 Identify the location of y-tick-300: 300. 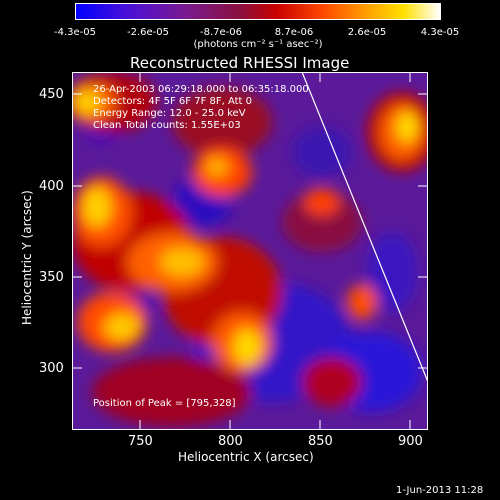
(51, 368).